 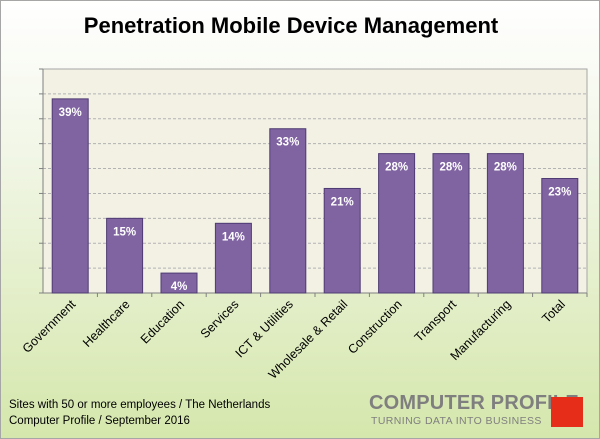 What do you see at coordinates (106, 323) in the screenshot?
I see `x-tick-label: Healthcare` at bounding box center [106, 323].